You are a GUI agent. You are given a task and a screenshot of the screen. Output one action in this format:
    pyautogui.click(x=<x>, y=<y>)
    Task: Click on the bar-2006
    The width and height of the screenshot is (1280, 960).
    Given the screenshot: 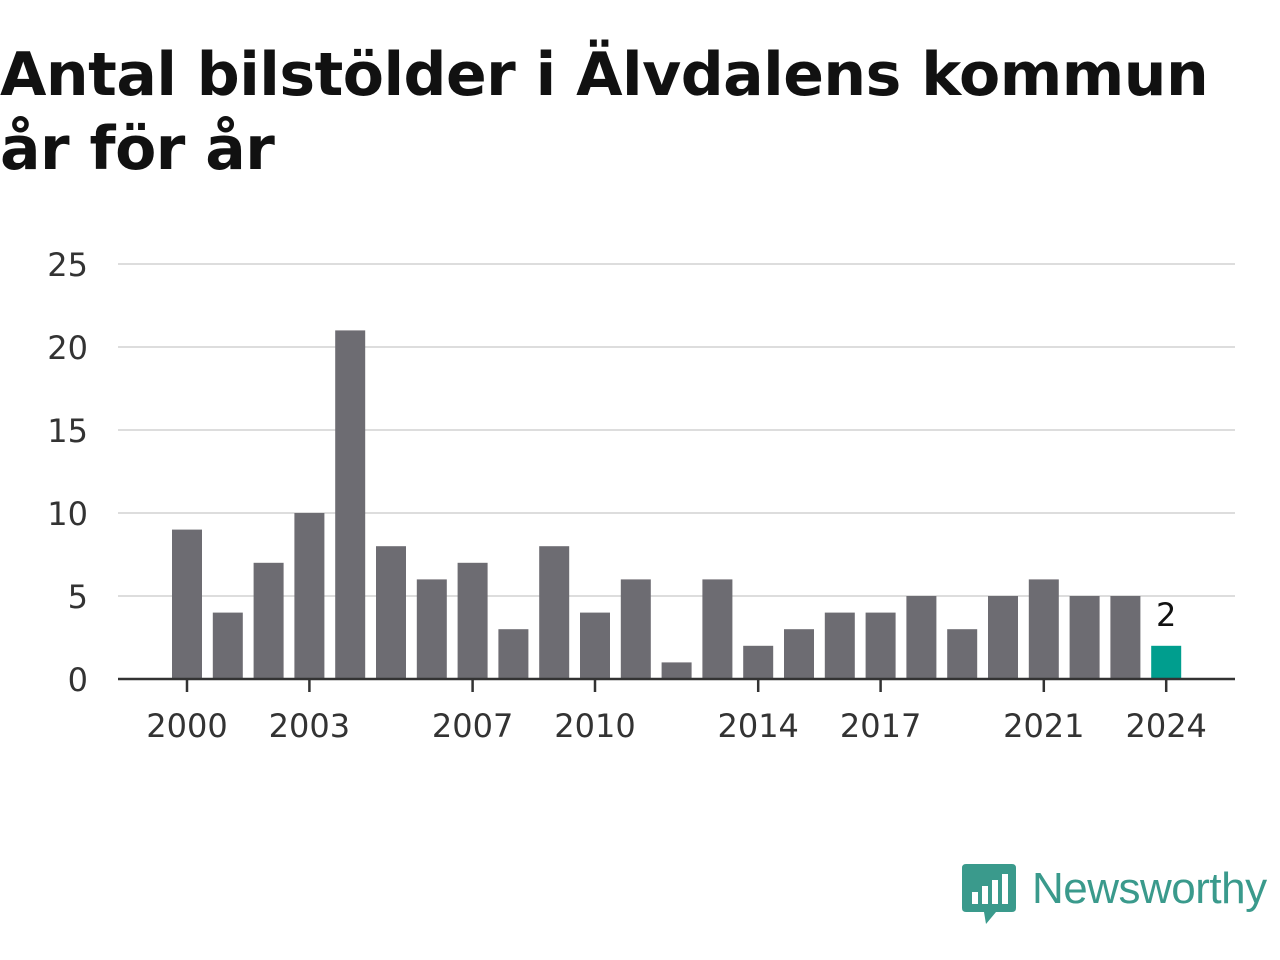 What is the action you would take?
    pyautogui.click(x=431, y=629)
    